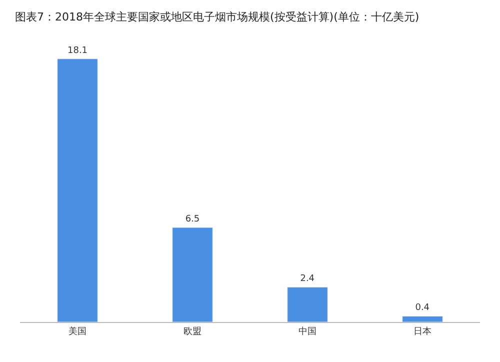 This screenshot has height=362, width=500. I want to click on x-tick-label: 欧盟, so click(193, 331).